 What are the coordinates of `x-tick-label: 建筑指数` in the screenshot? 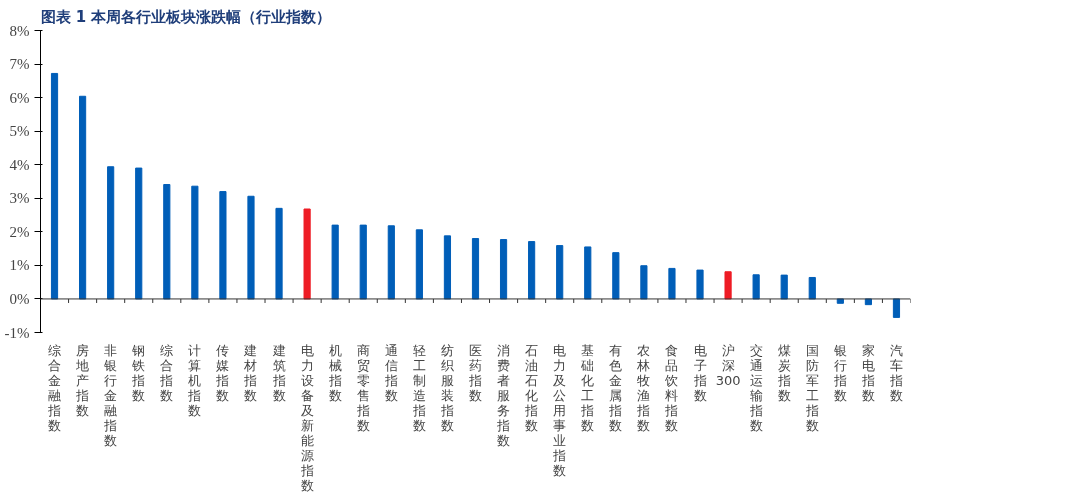 It's located at (278, 372).